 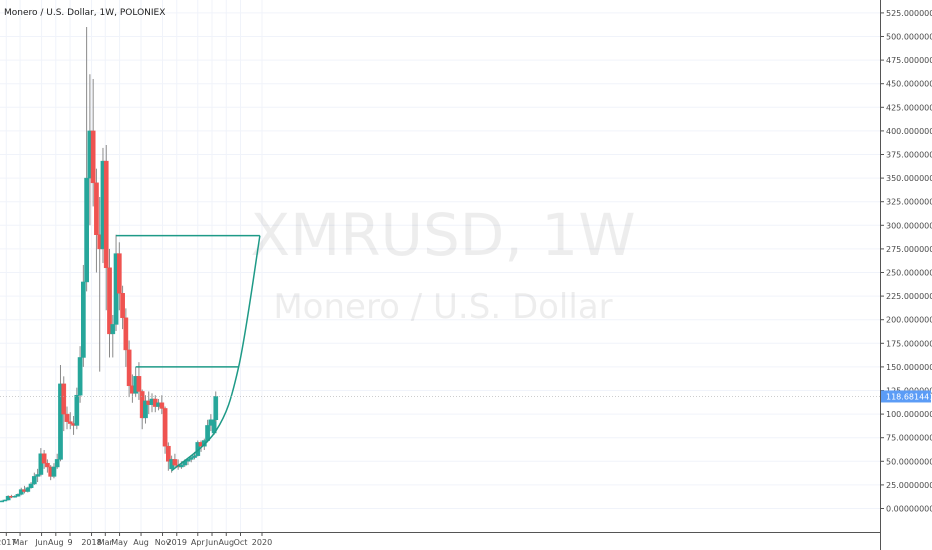 I want to click on price-tick-label: 525.00000000, so click(x=909, y=13).